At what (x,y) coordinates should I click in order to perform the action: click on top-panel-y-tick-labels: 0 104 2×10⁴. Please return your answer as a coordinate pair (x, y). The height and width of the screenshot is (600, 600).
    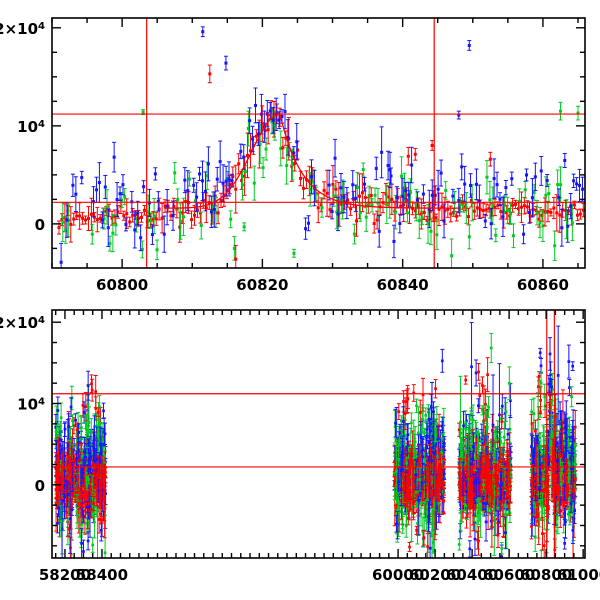
    Looking at the image, I should click on (22, 127).